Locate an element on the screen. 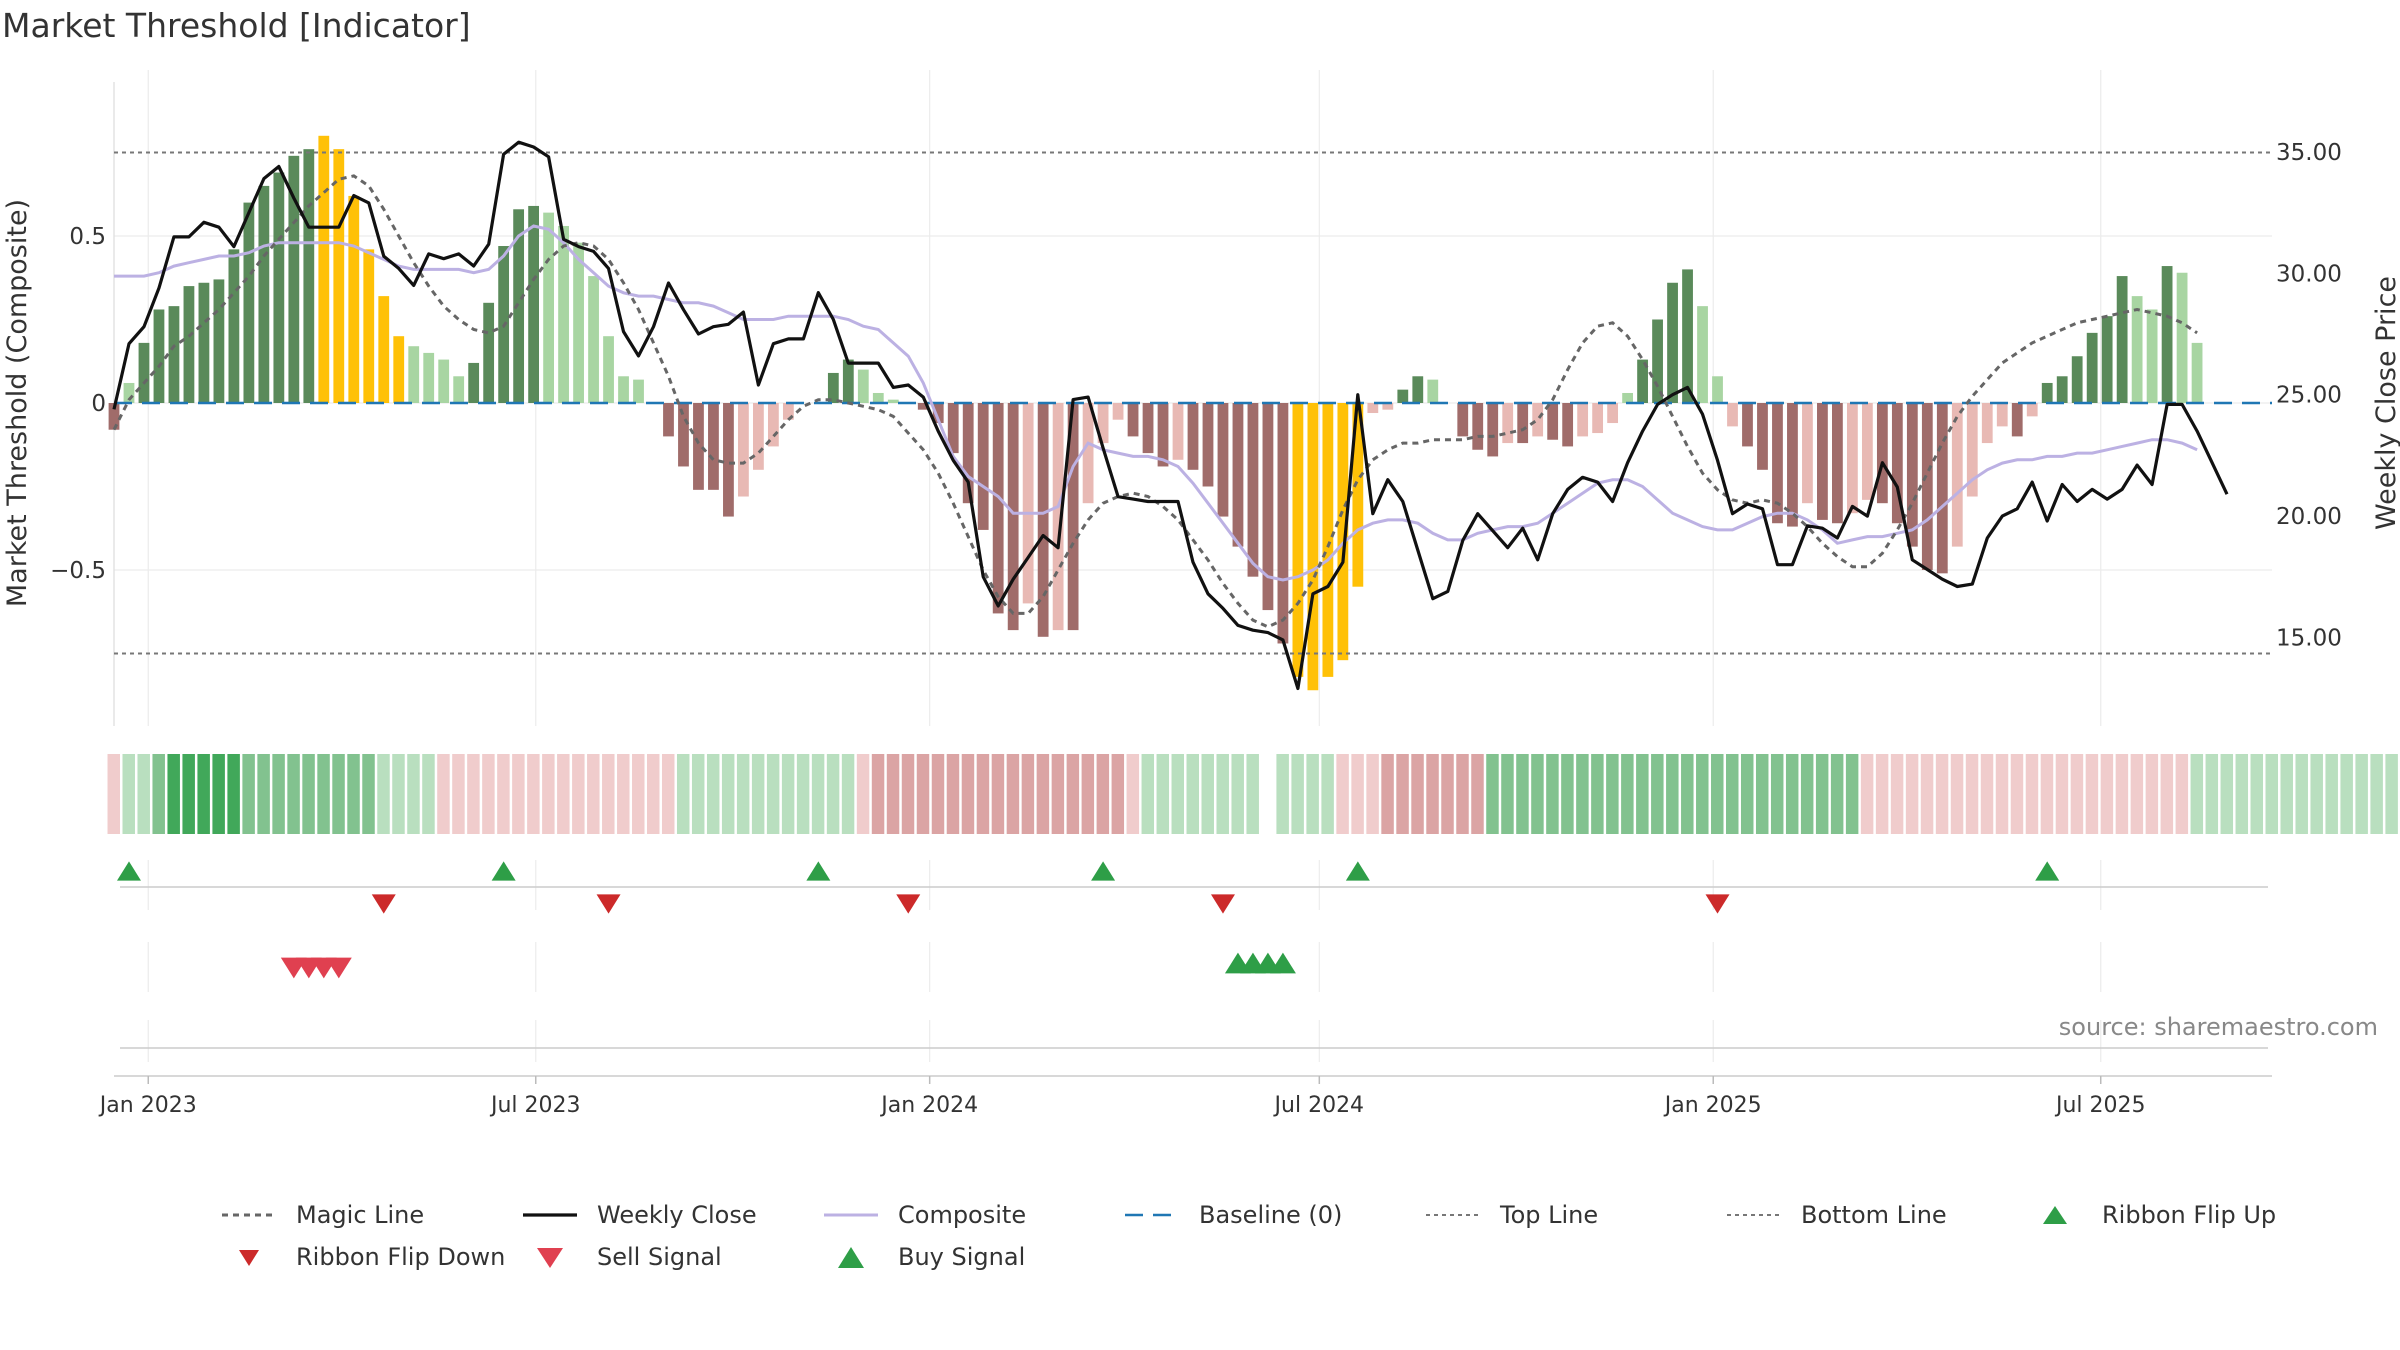  legend-label: Weekly Close is located at coordinates (677, 1215).